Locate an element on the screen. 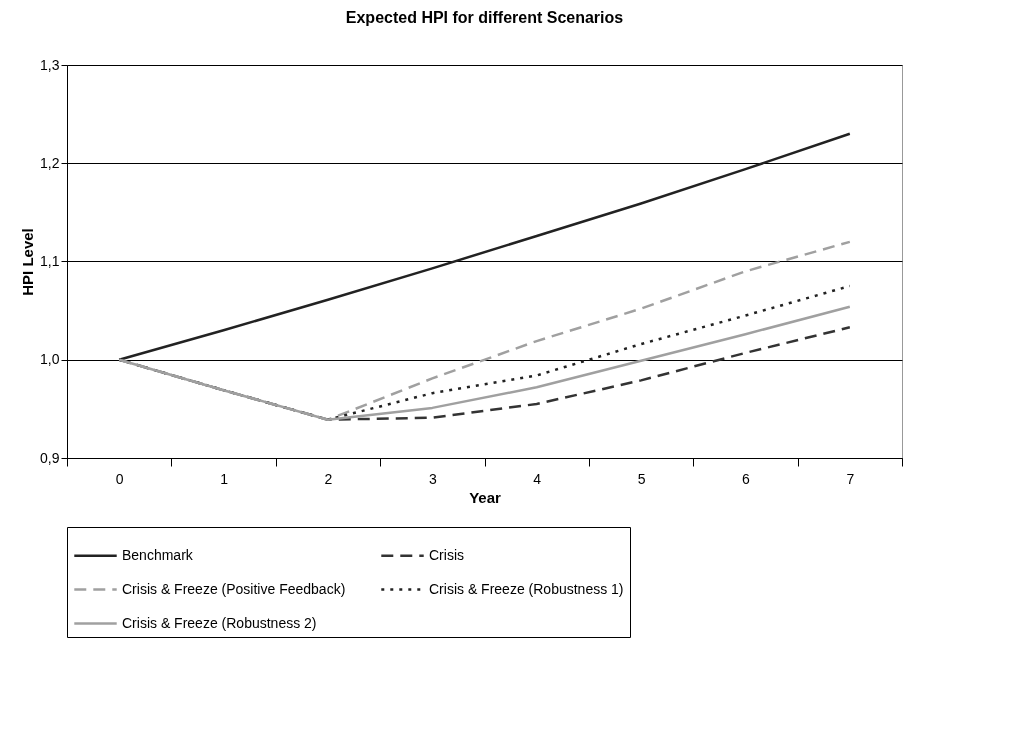 The image size is (1035, 751). y-tick-label: 1,3 is located at coordinates (50, 64).